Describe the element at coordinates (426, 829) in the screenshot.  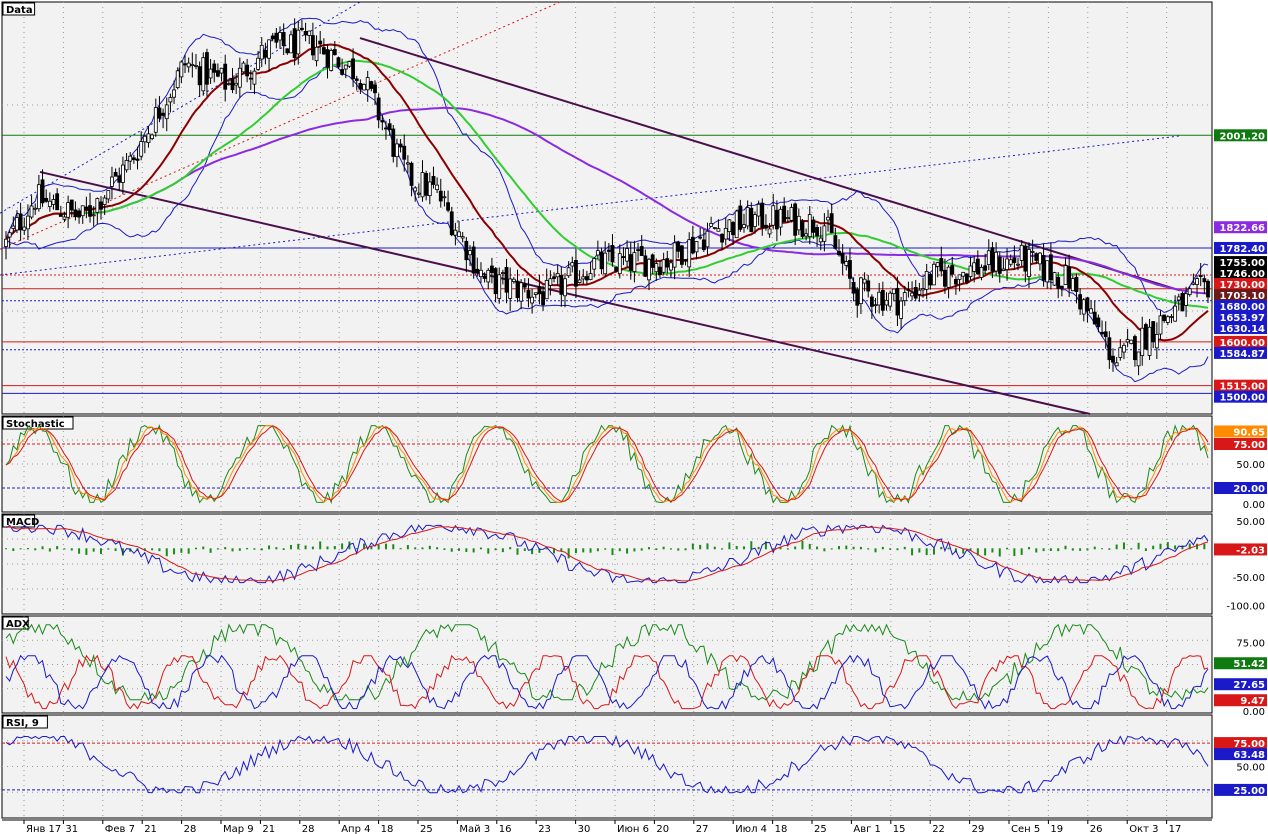
I see `x-tick-label: 25` at that location.